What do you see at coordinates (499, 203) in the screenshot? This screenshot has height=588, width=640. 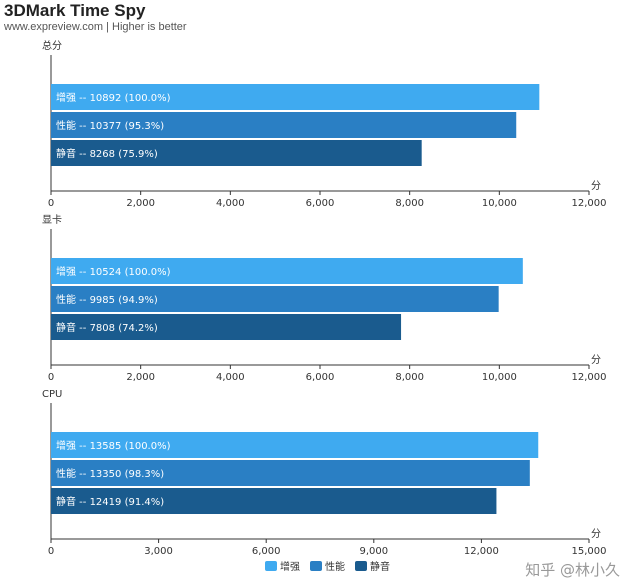 I see `panel-1-tick-label-6: 10,000` at bounding box center [499, 203].